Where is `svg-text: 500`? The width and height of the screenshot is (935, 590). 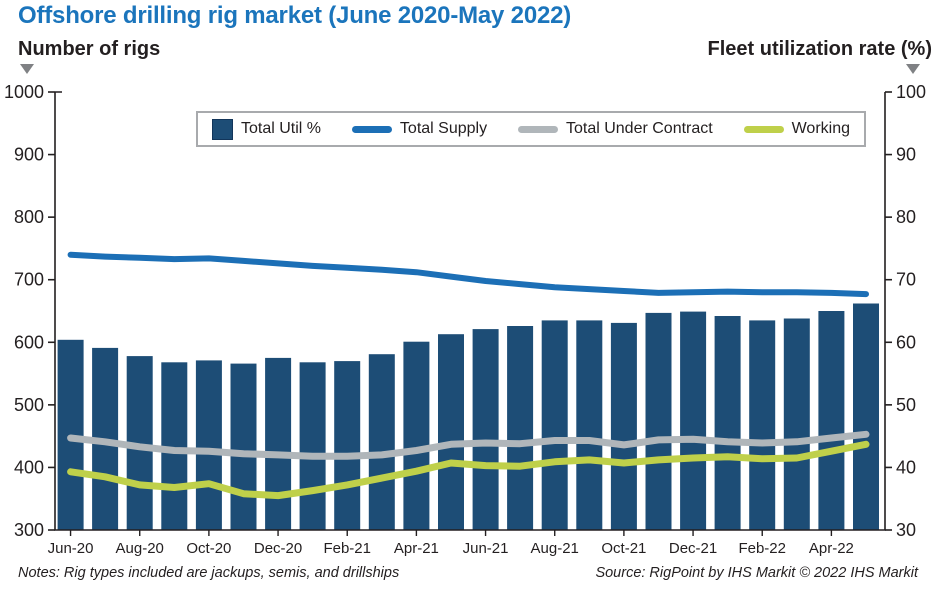
svg-text: 500 is located at coordinates (29, 405).